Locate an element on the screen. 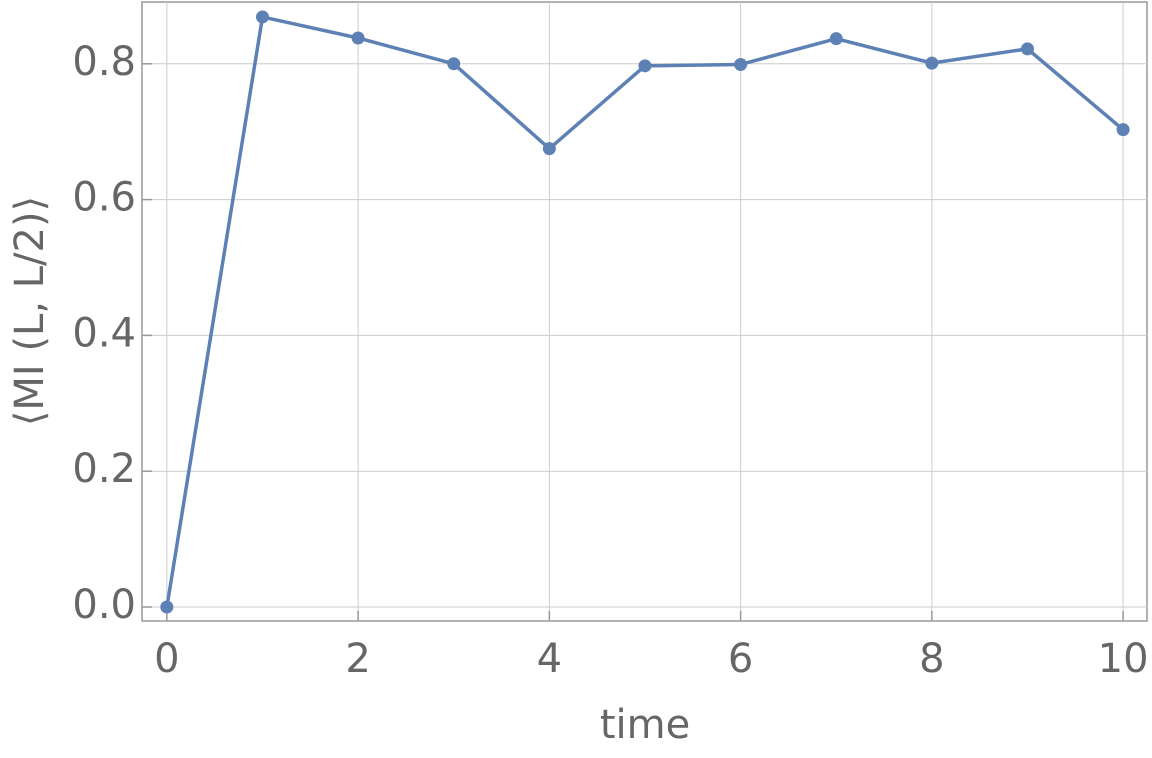  y-tick-label: 0.6 is located at coordinates (104, 198).